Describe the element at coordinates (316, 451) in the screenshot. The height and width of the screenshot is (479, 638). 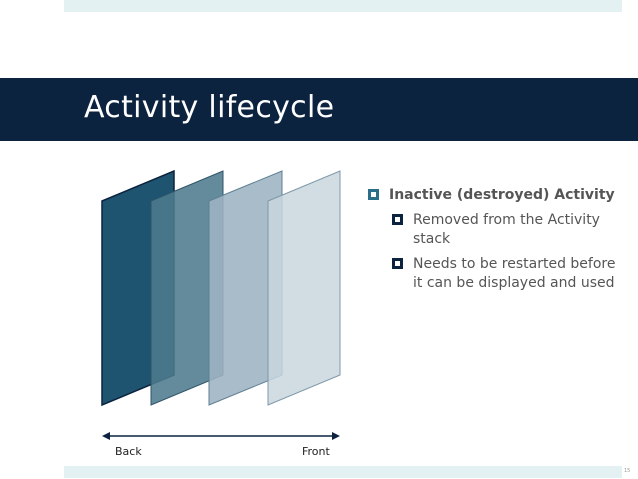
I see `front-label: Front` at that location.